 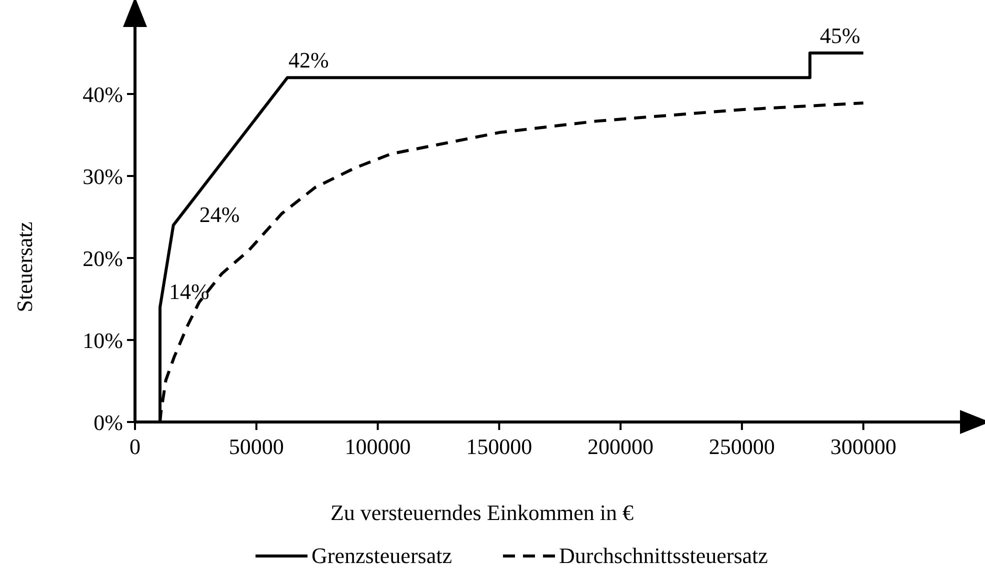 I want to click on y-tick-label: 20%, so click(x=102, y=258).